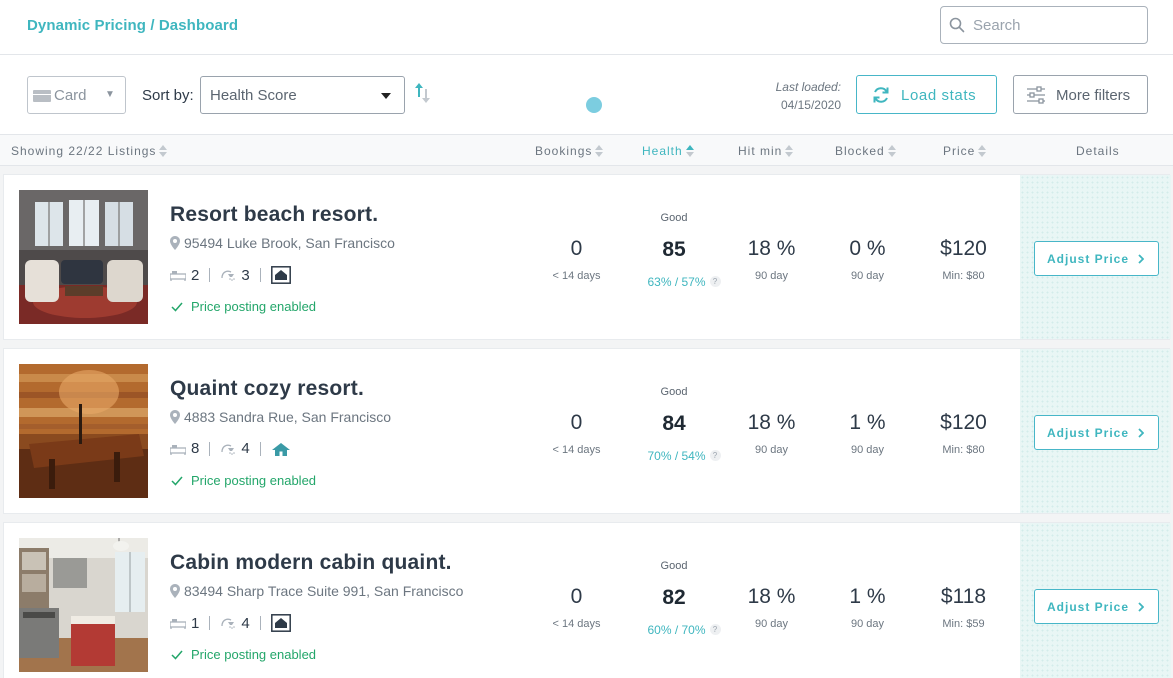  Describe the element at coordinates (674, 249) in the screenshot. I see `health-score: 85` at that location.